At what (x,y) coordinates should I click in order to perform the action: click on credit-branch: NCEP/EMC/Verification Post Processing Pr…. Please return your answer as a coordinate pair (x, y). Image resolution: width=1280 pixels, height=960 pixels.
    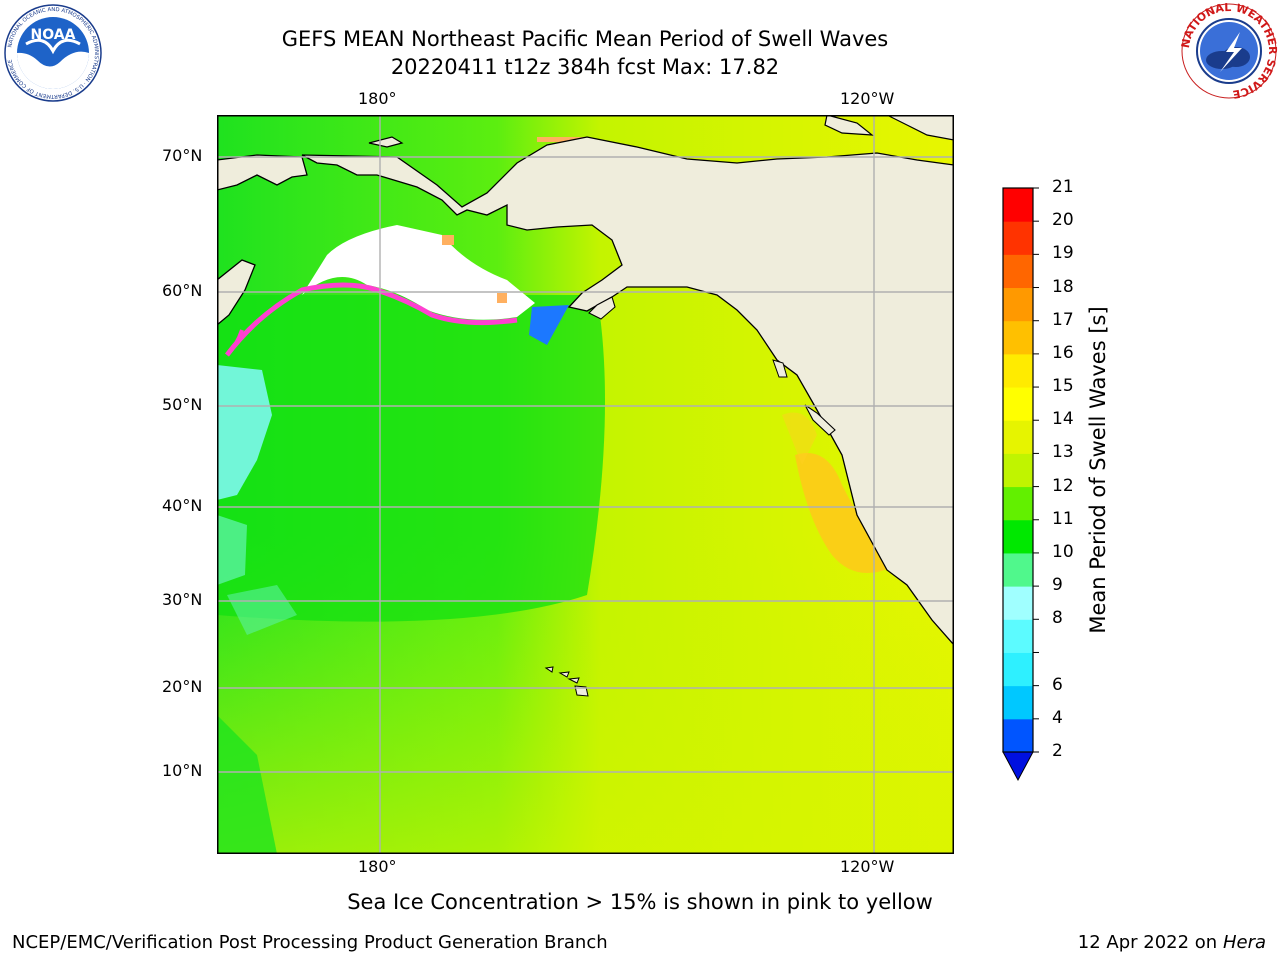
    Looking at the image, I should click on (310, 942).